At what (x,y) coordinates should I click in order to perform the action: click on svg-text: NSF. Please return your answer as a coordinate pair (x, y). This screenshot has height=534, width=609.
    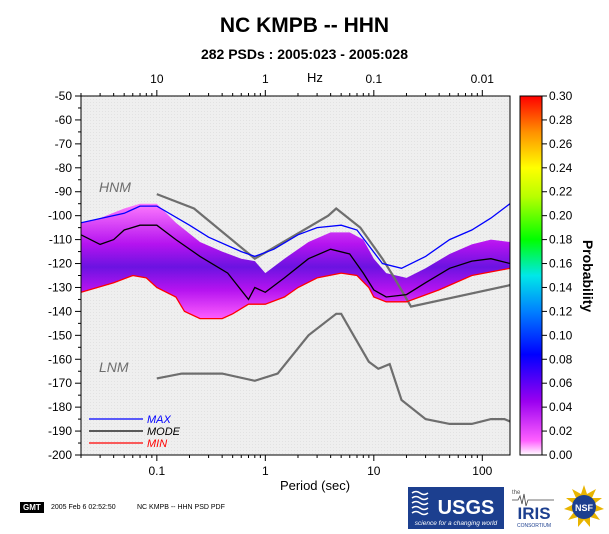
    Looking at the image, I should click on (584, 508).